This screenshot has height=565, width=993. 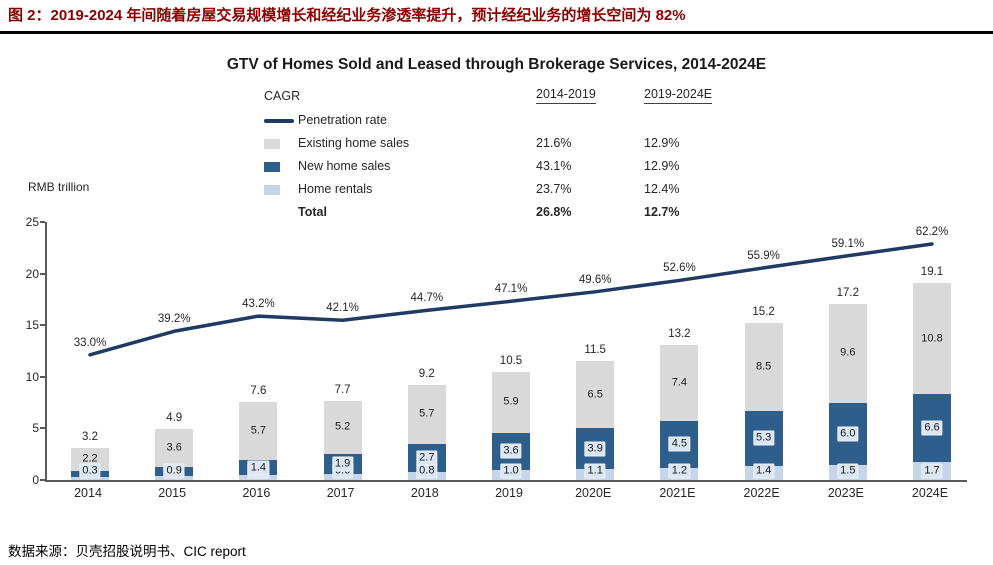 What do you see at coordinates (344, 166) in the screenshot?
I see `legend-label-new-home-sales: New home sales` at bounding box center [344, 166].